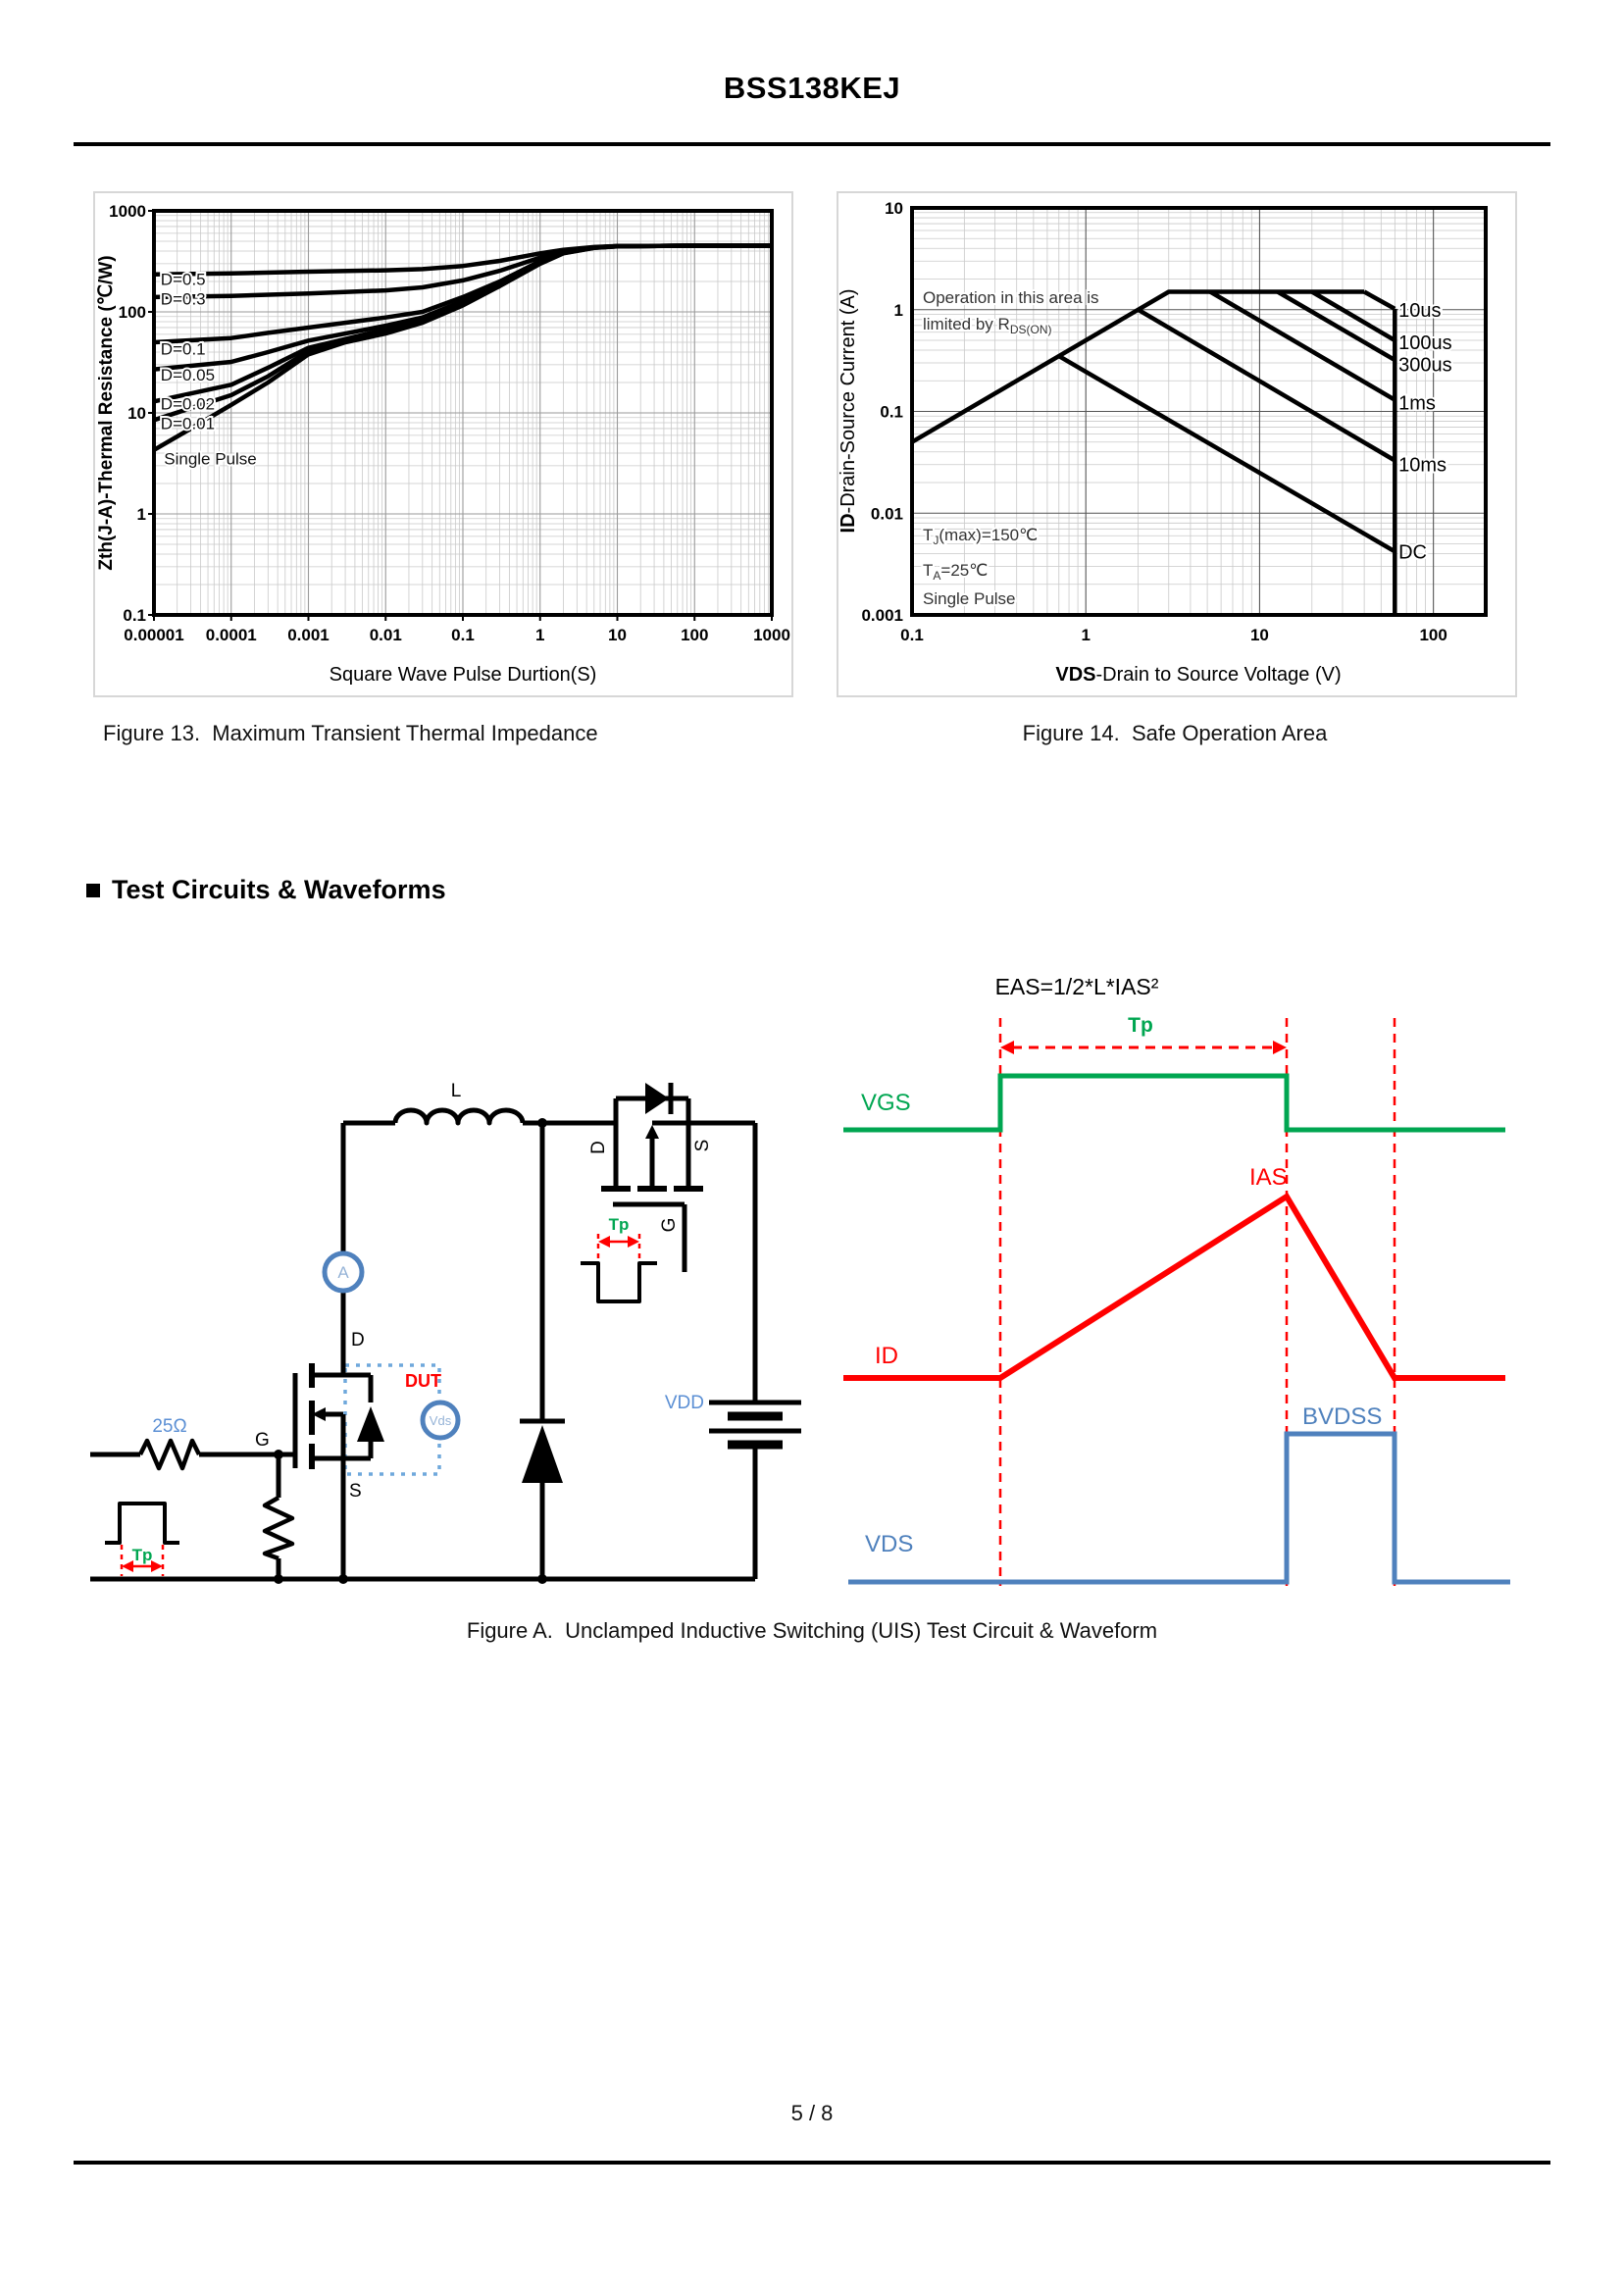 The width and height of the screenshot is (1624, 2294). What do you see at coordinates (618, 1242) in the screenshot?
I see `tp-arrows-hs` at bounding box center [618, 1242].